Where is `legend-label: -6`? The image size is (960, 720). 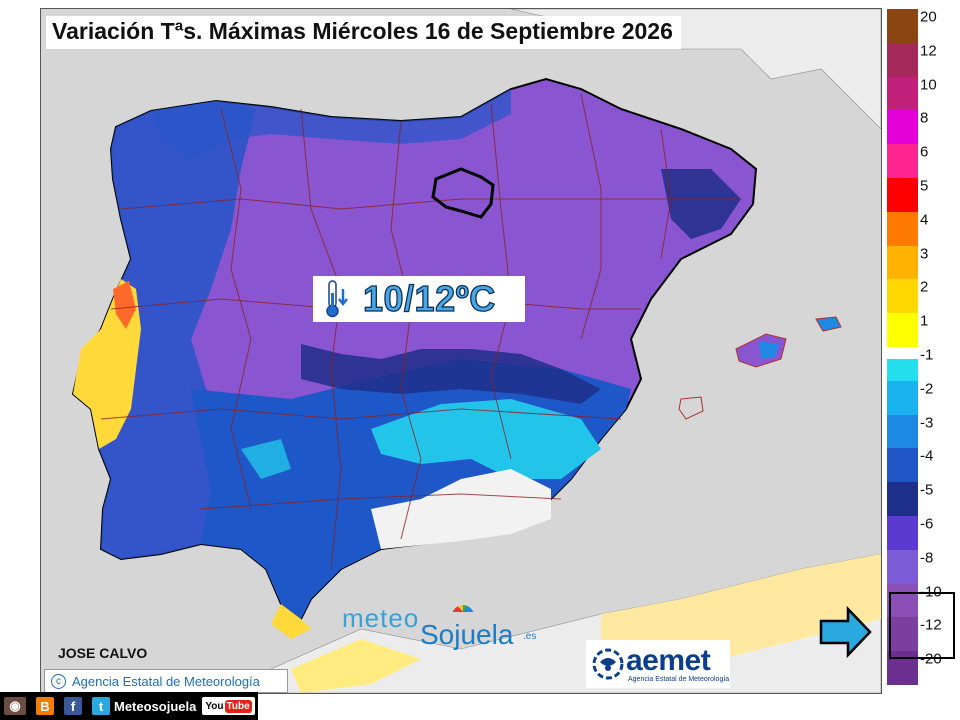
legend-label: -6 is located at coordinates (927, 524).